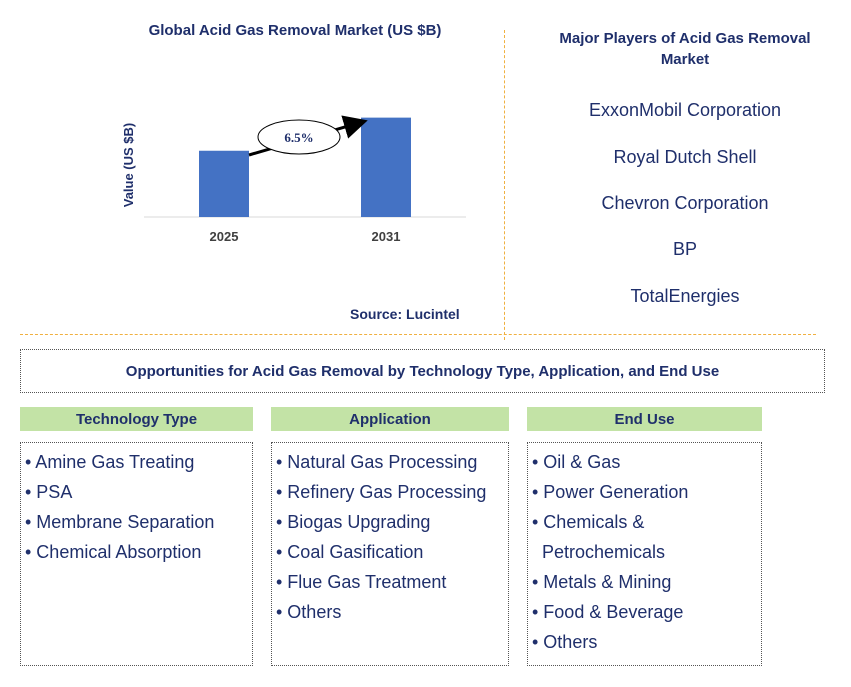  I want to click on list-item: • Power Generation, so click(610, 492).